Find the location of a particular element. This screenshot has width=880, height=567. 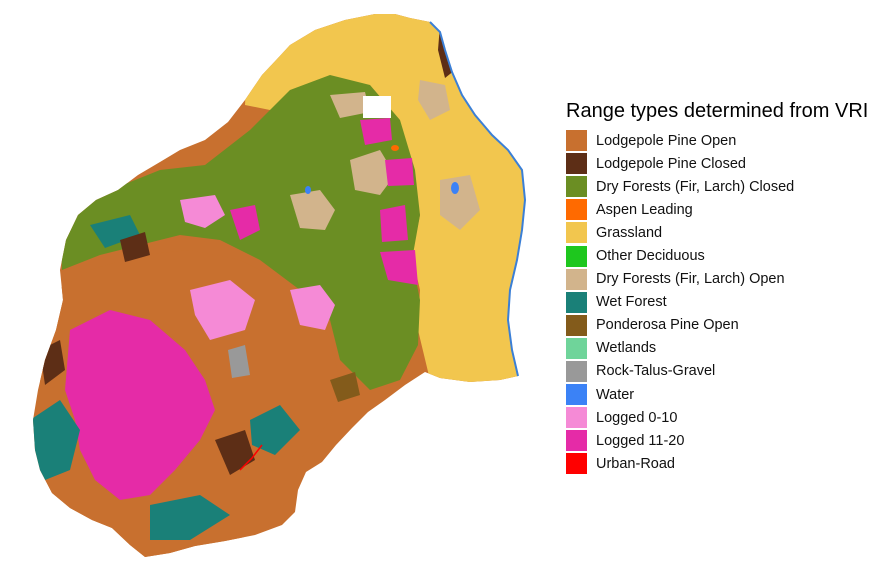

legend-item: Ponderosa Pine Open is located at coordinates (723, 325).